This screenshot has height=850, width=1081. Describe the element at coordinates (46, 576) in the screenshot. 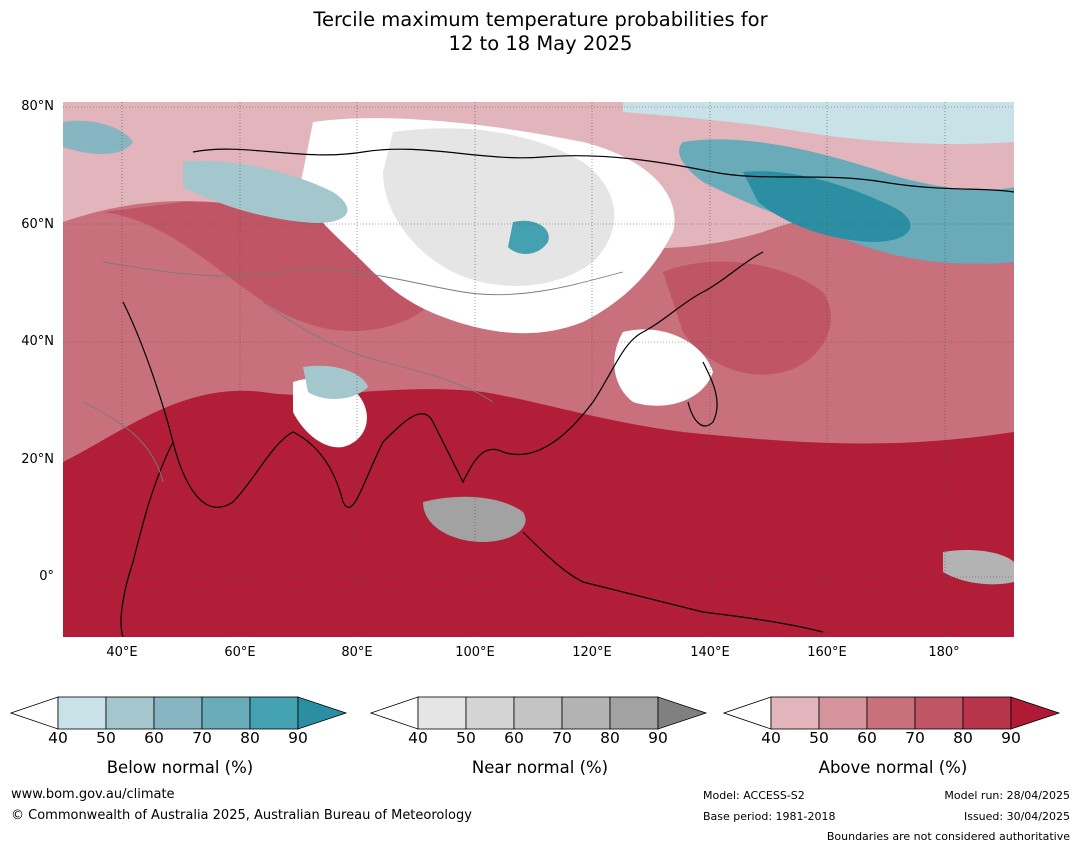

I see `lat-label-0: 0°` at that location.